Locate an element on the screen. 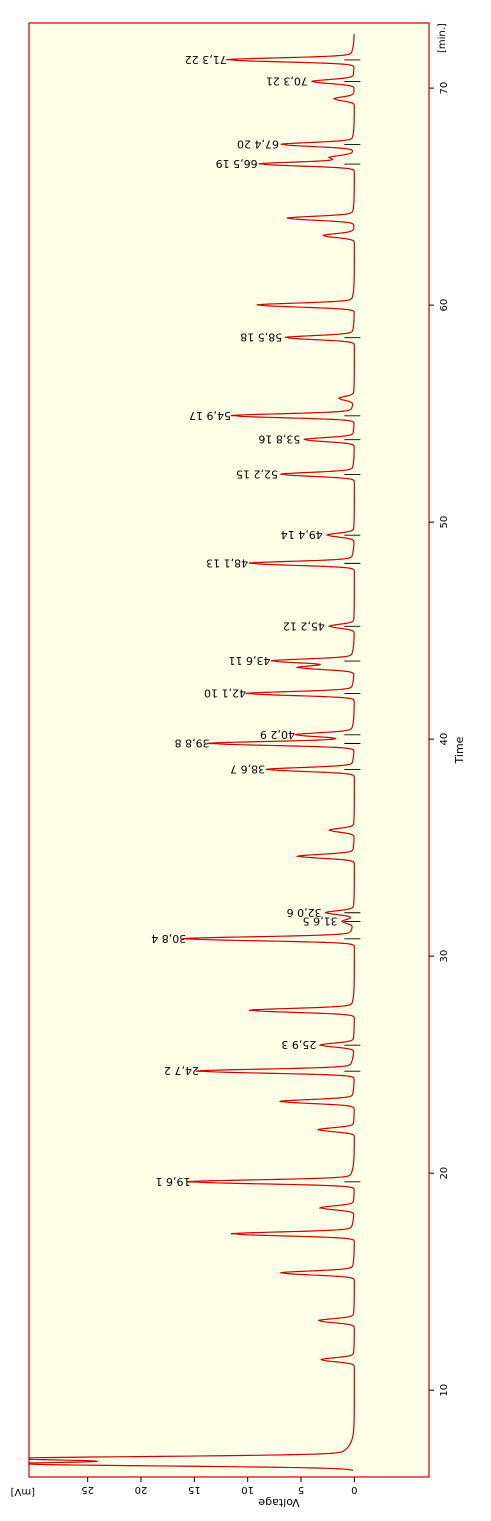  x-axis-unit: [min.] is located at coordinates (442, 38).